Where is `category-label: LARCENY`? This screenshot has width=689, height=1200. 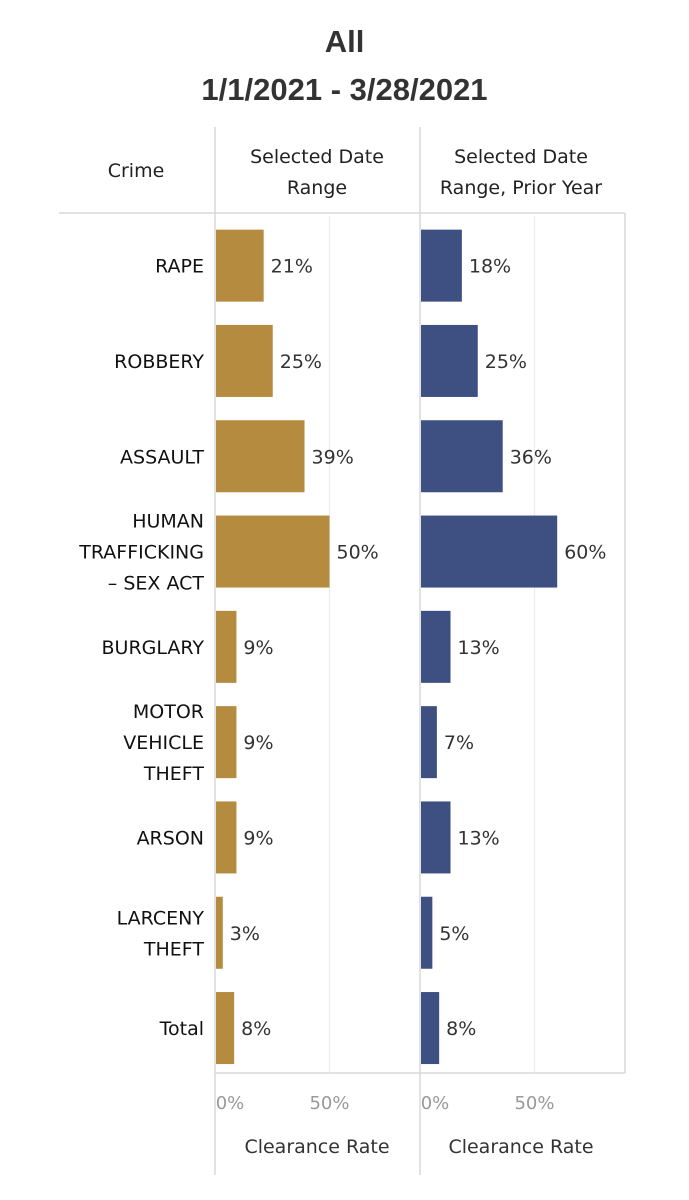 category-label: LARCENY is located at coordinates (161, 918).